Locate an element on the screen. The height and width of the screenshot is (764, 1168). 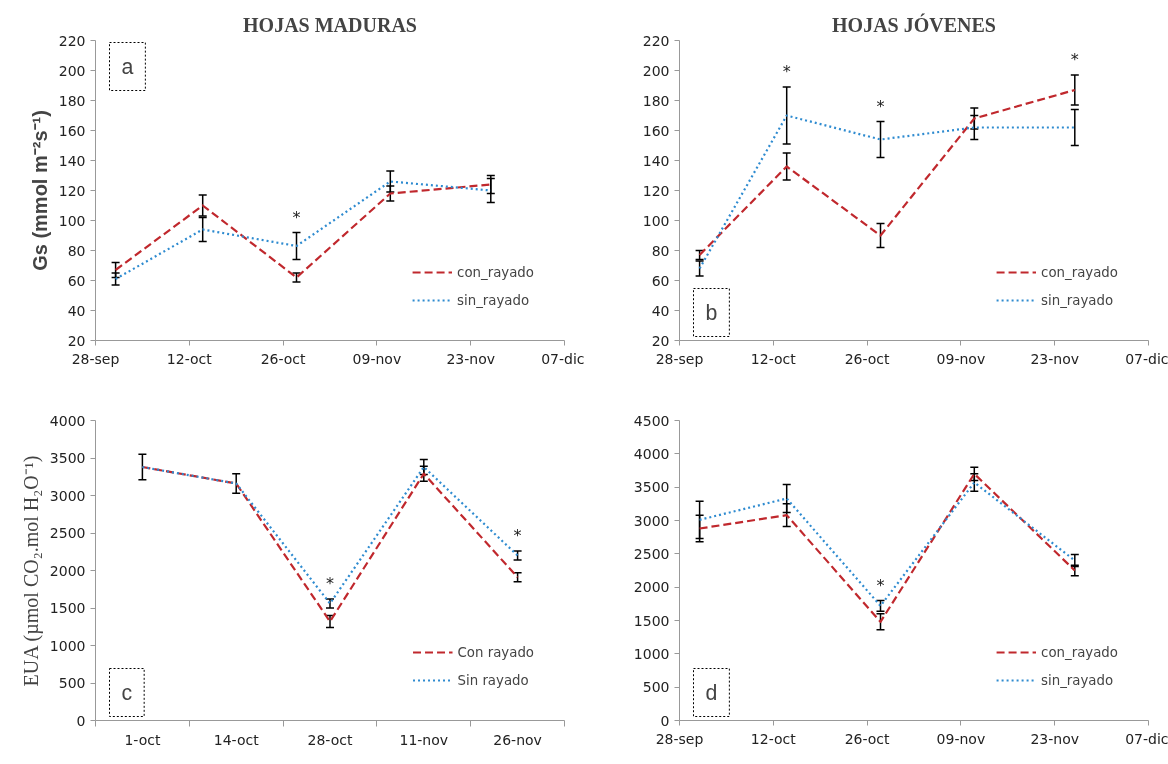
legend-label: Con rayado is located at coordinates (495, 652).